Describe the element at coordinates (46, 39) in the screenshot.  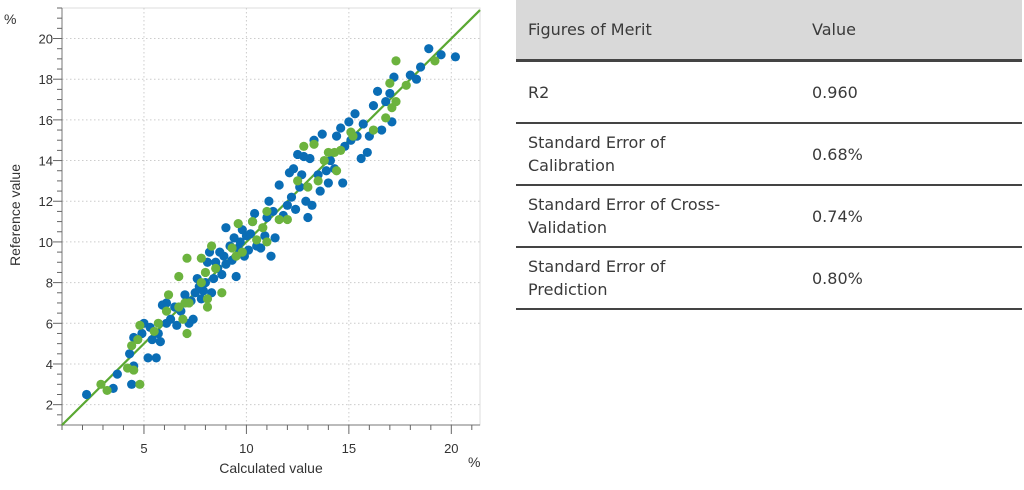
I see `y-tick-label: 20` at that location.